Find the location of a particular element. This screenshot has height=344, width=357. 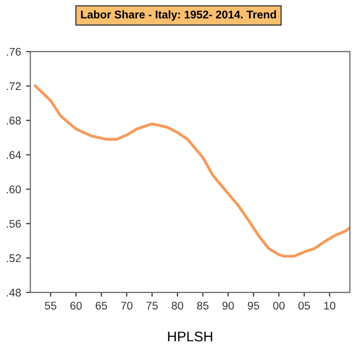

y-tick-label: .52 is located at coordinates (13, 258).